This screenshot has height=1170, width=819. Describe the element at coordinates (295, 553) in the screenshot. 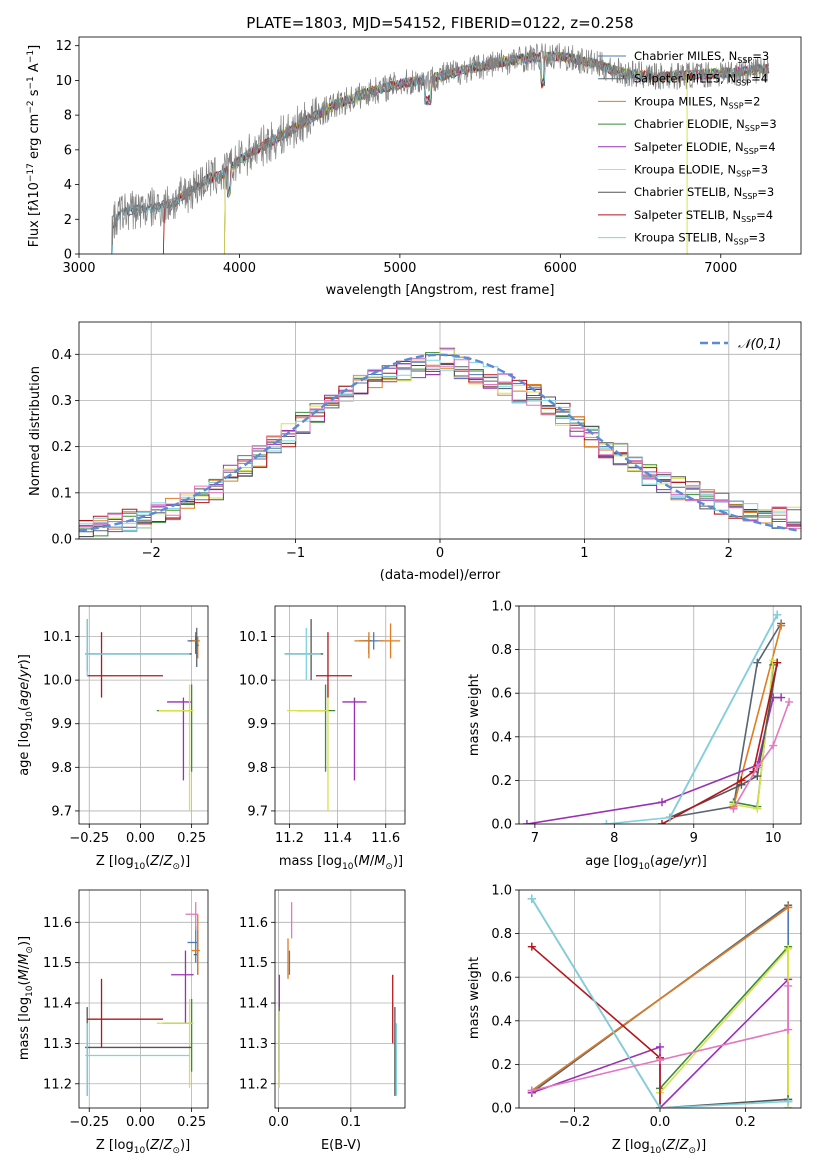

I see `x-tick-label: −1` at that location.